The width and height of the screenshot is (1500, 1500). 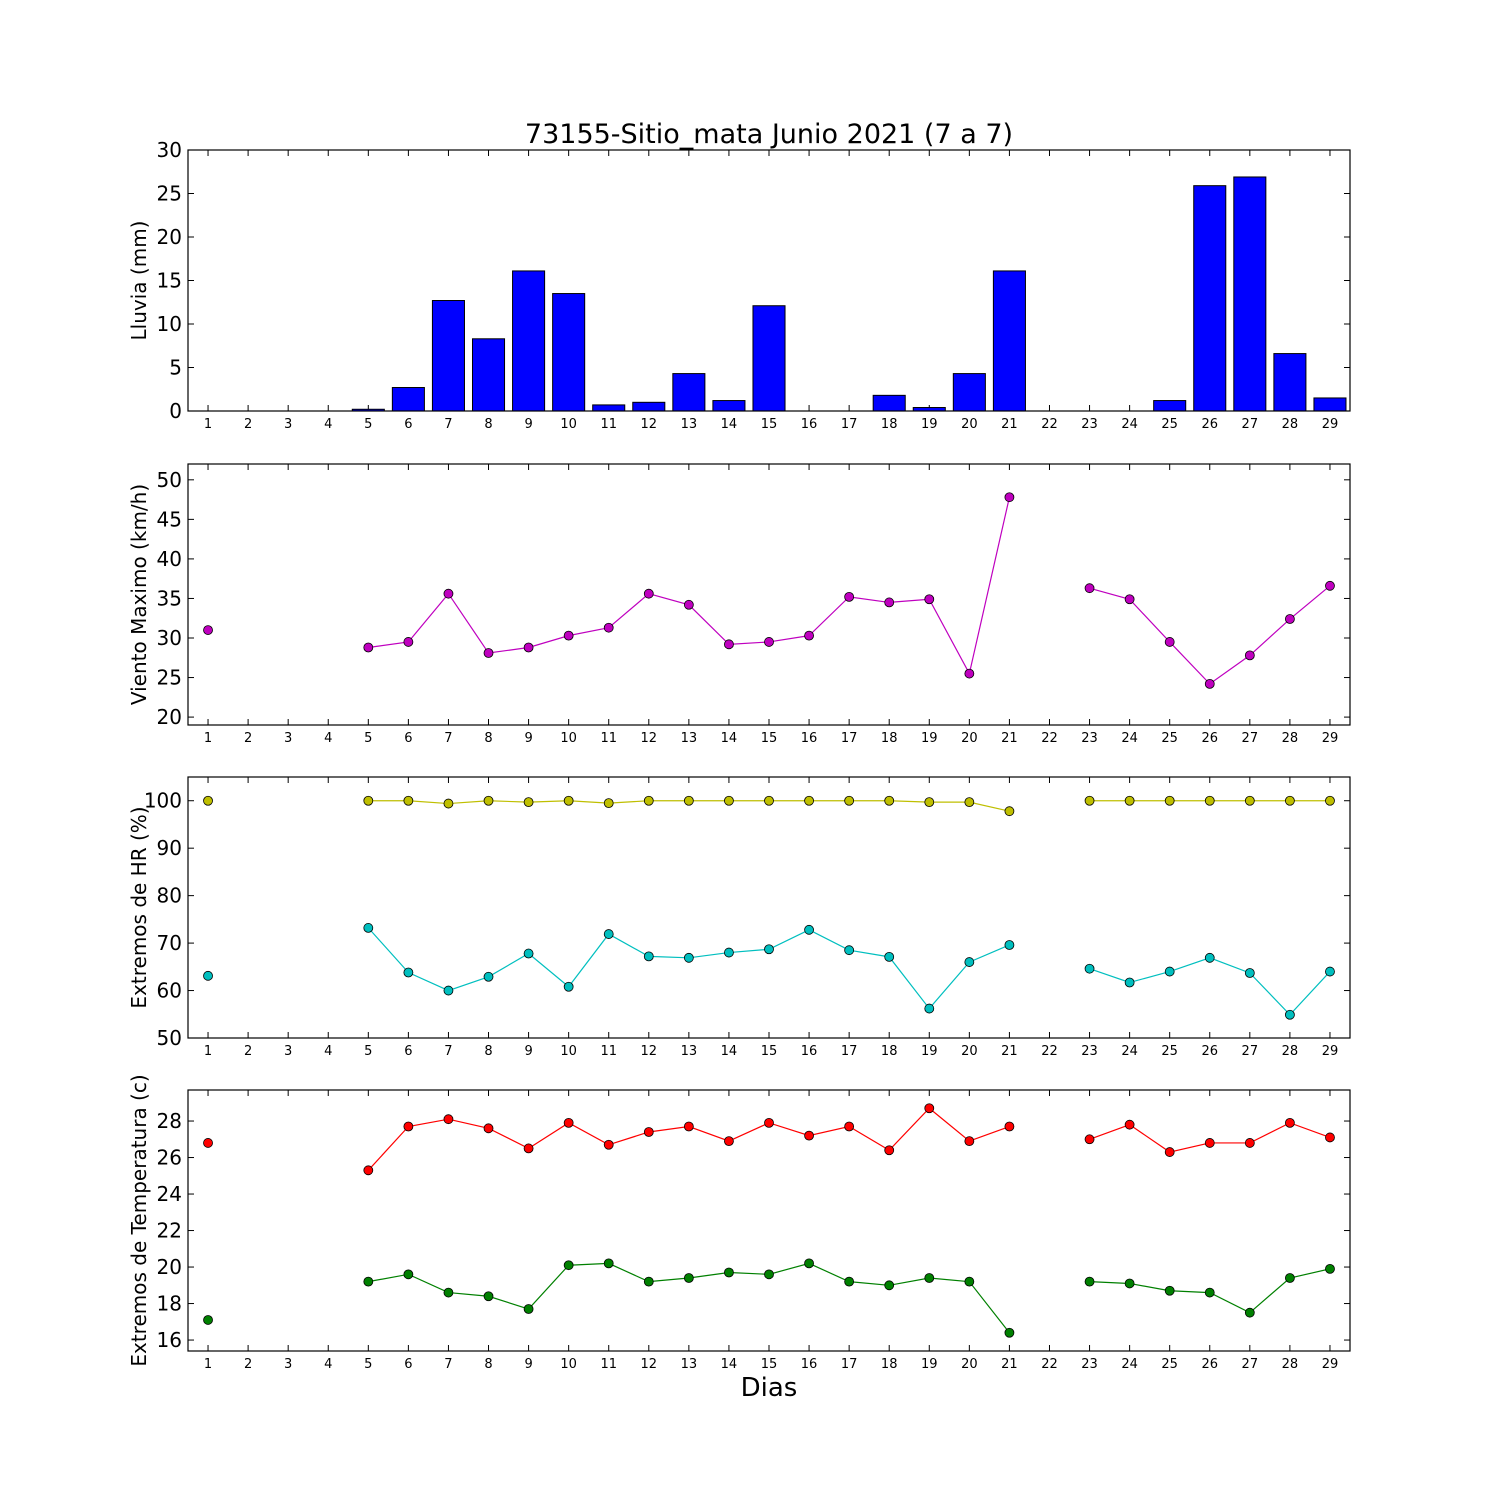 What do you see at coordinates (1089, 1051) in the screenshot?
I see `x-tick-label: 23` at bounding box center [1089, 1051].